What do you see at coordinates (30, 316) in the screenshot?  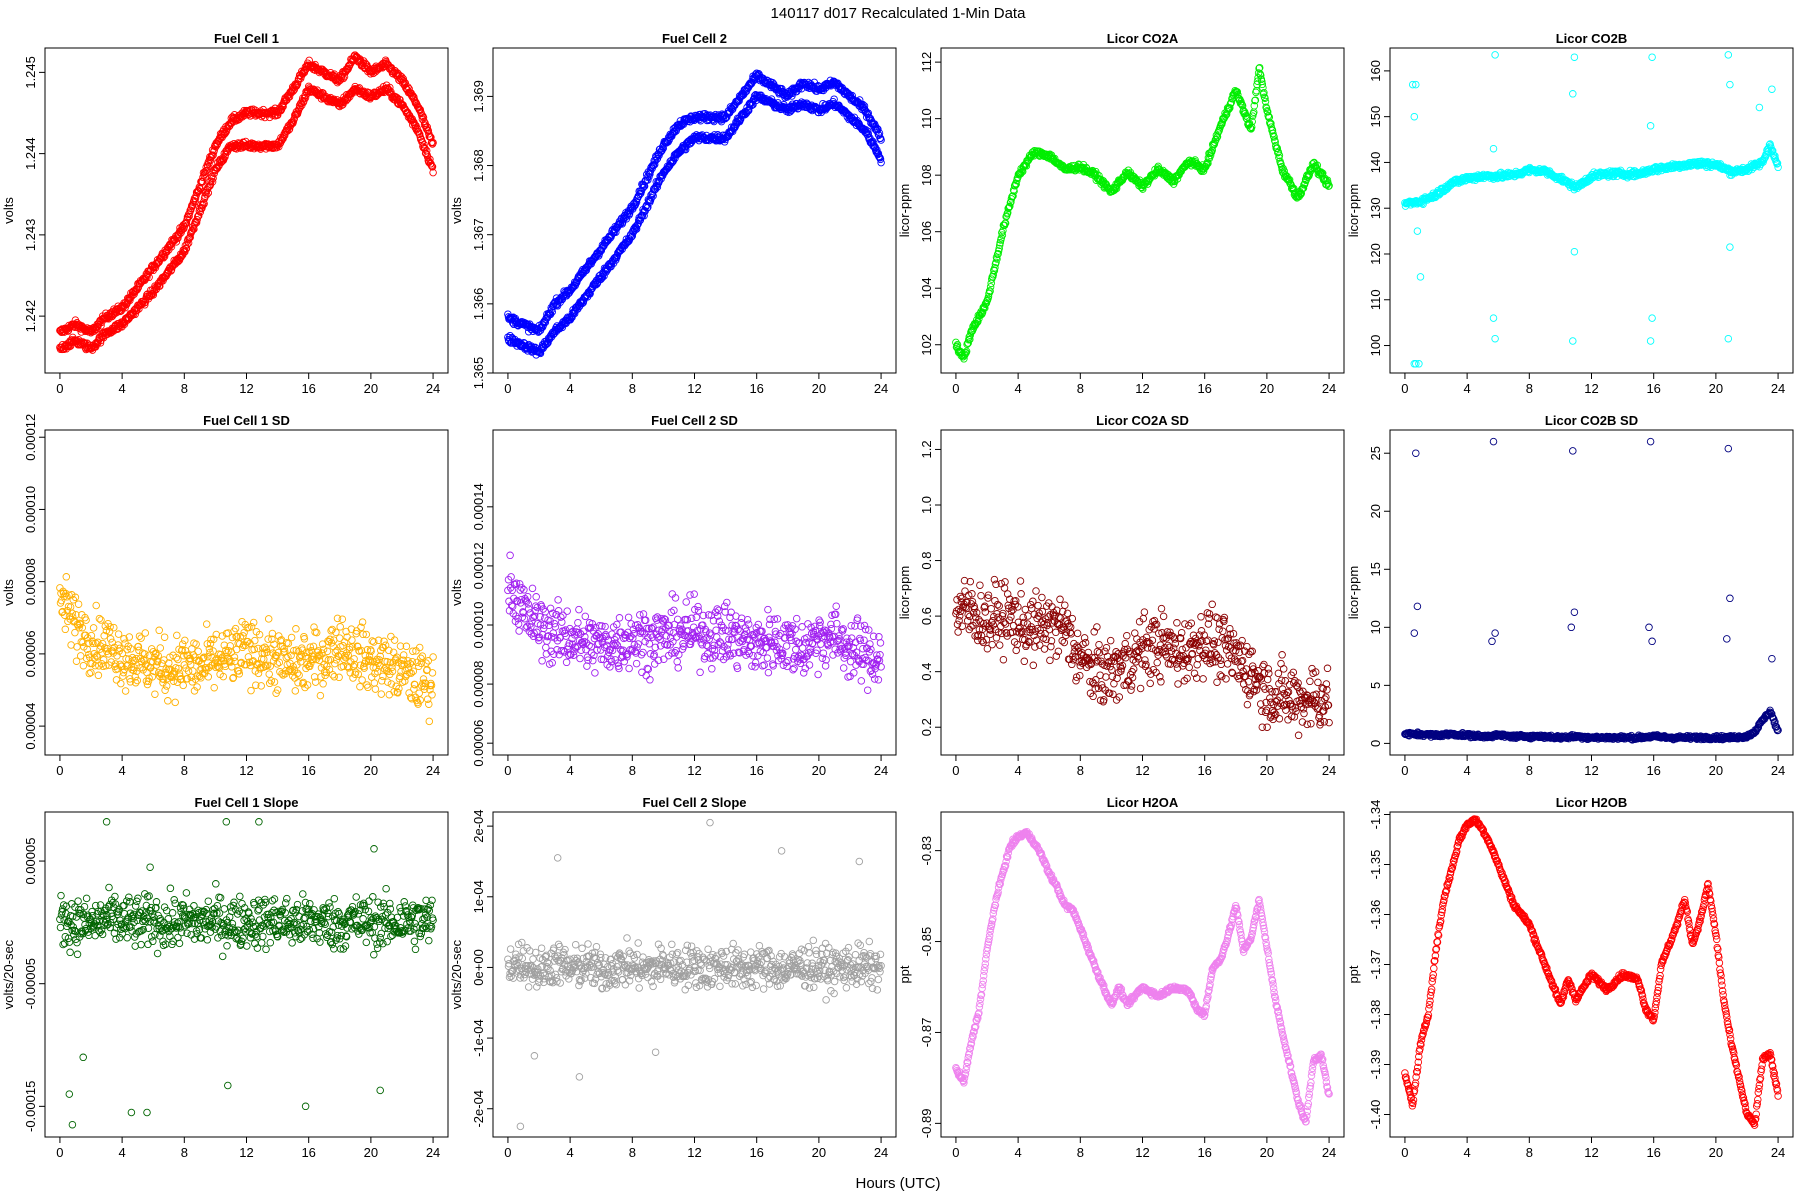 I see `y-tick-label: 1.242` at bounding box center [30, 316].